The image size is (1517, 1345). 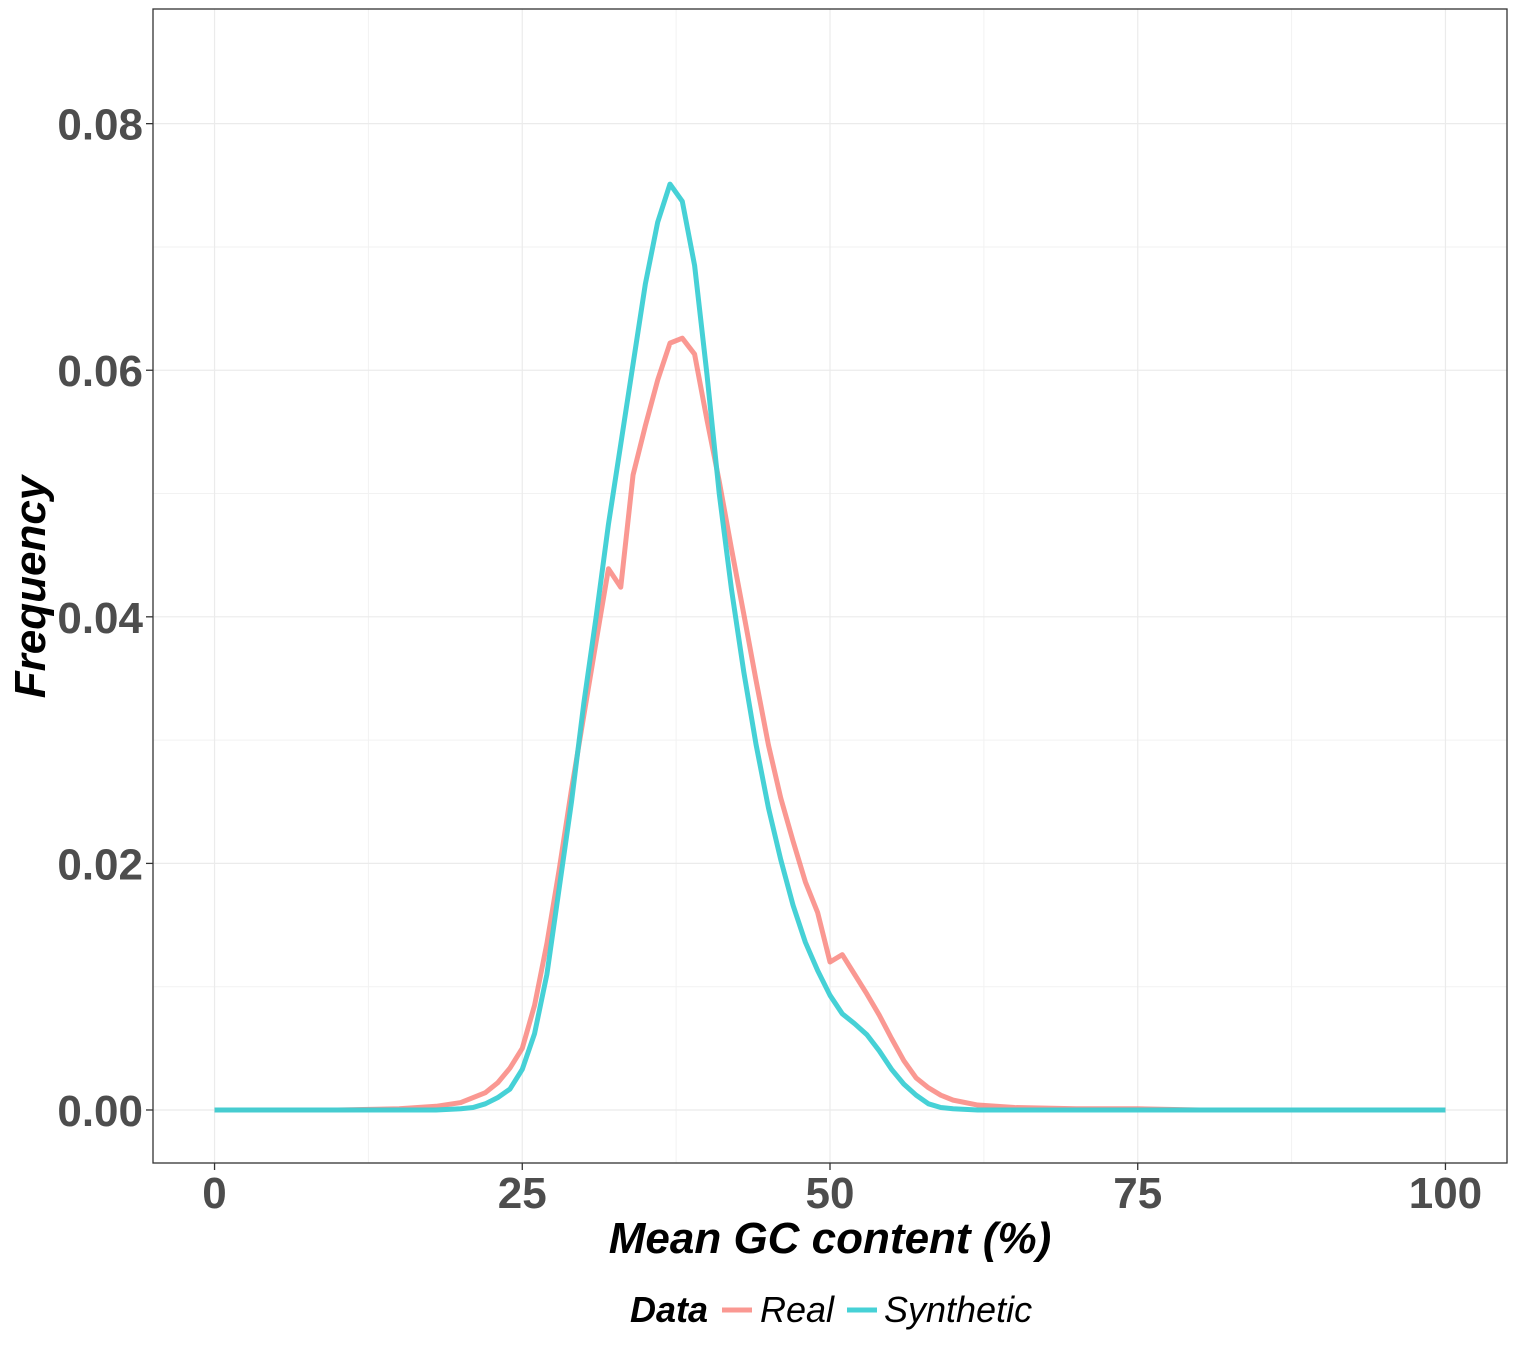 I want to click on legend-label-real: Real, so click(x=797, y=1309).